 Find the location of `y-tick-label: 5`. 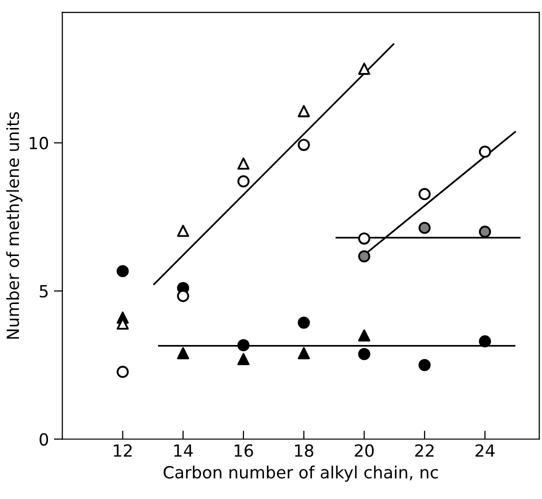

y-tick-label: 5 is located at coordinates (44, 291).